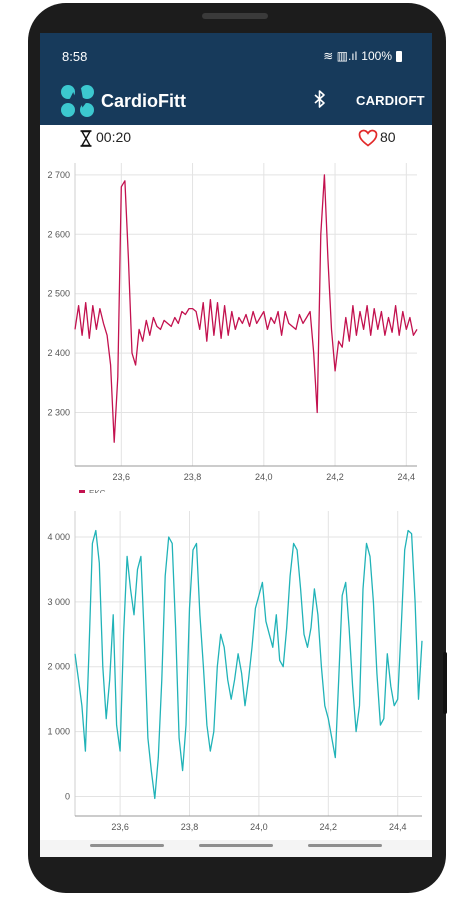 The height and width of the screenshot is (900, 471). Describe the element at coordinates (58, 294) in the screenshot. I see `ekg-y-tick-label: 2 500` at that location.